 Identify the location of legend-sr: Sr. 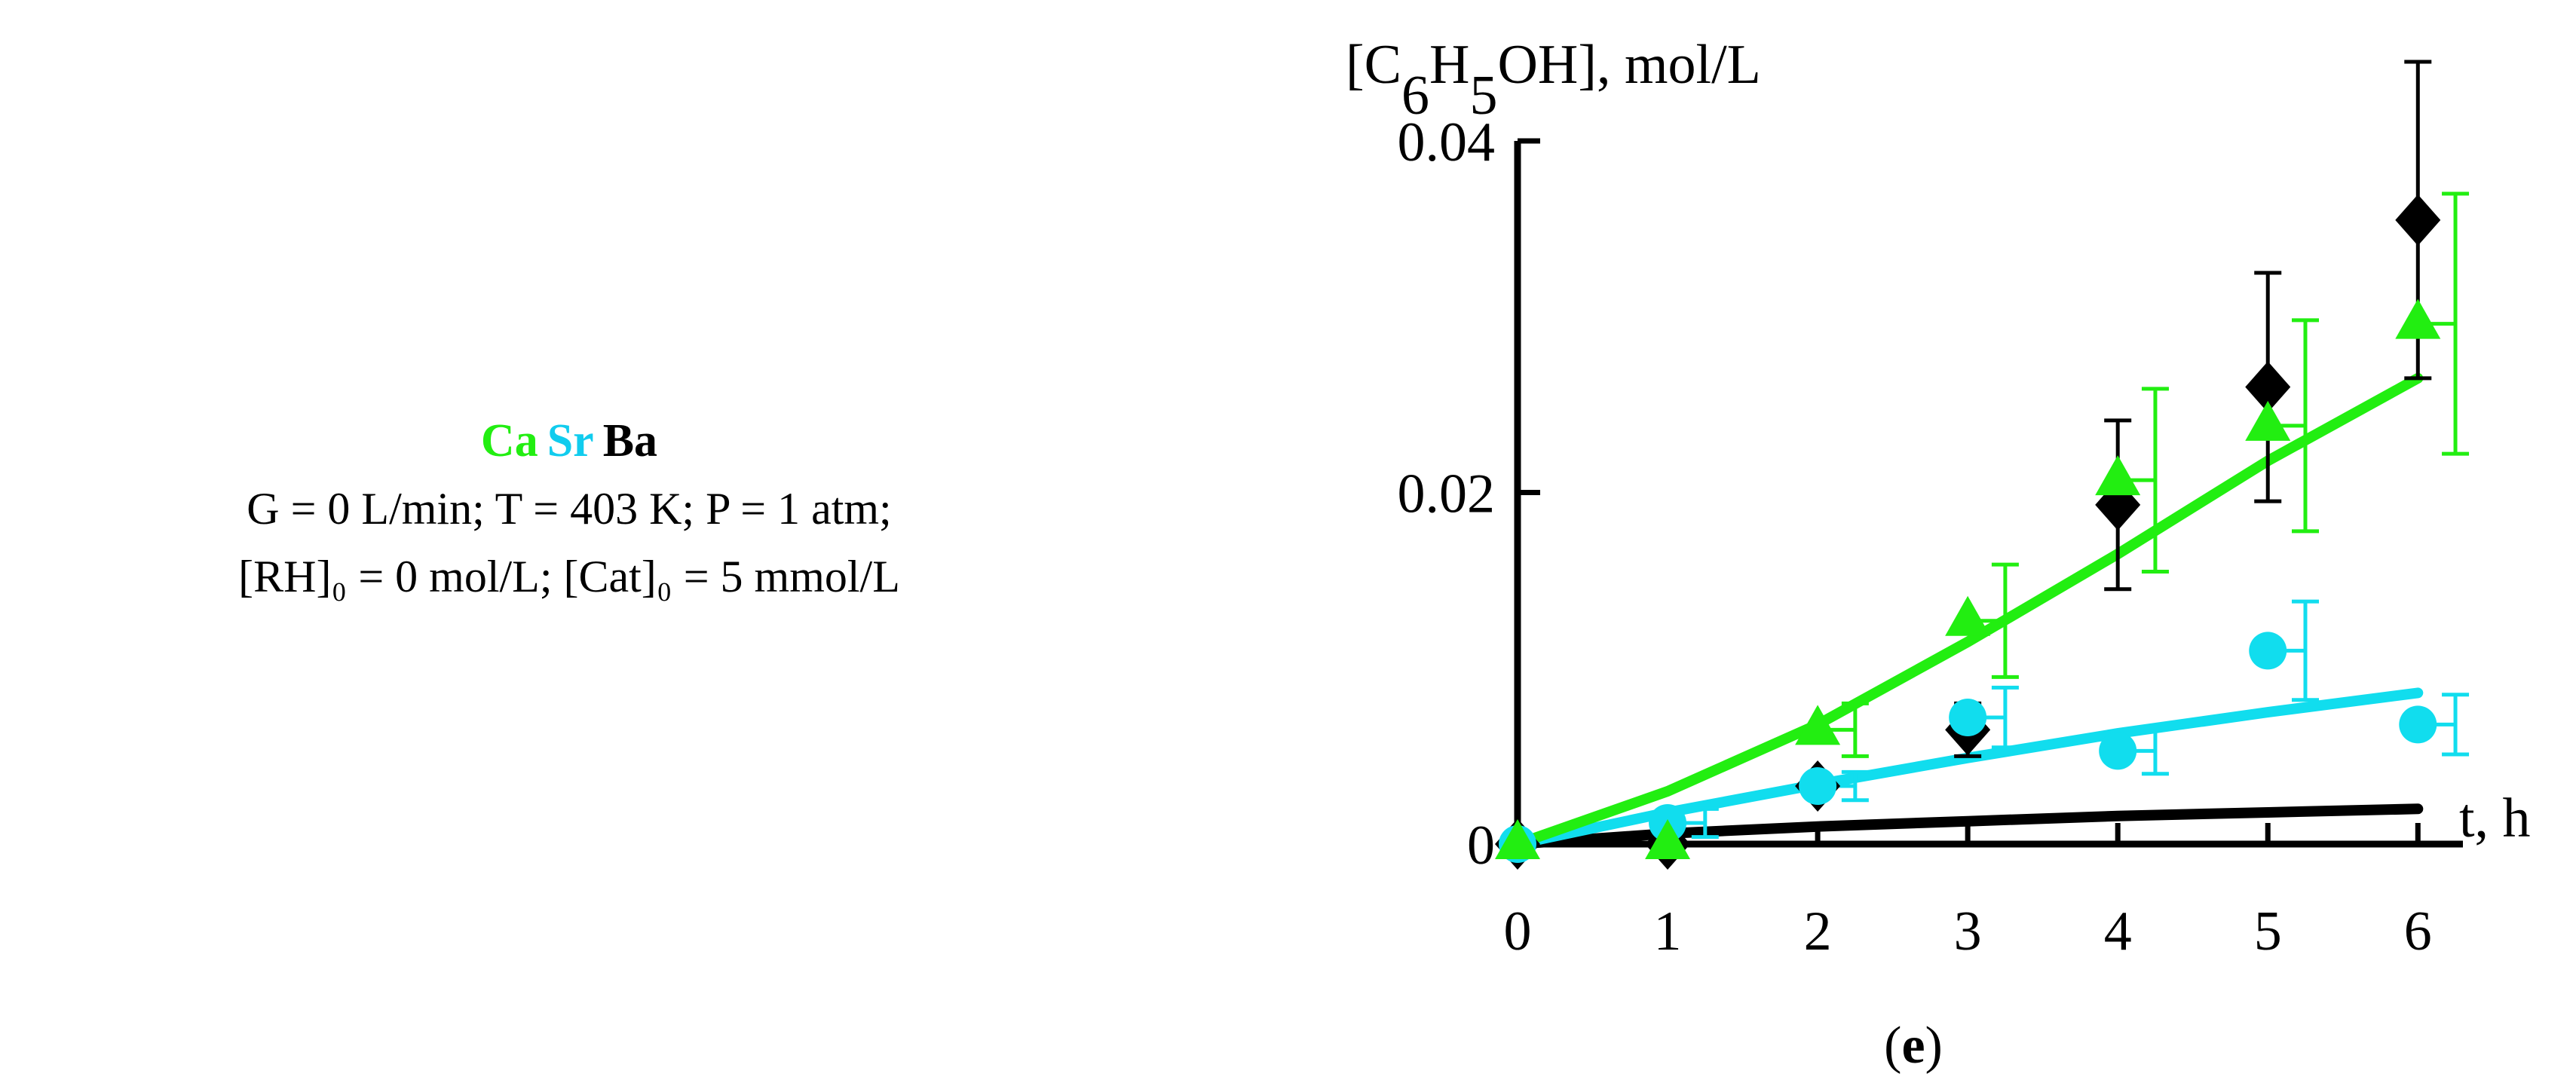
(570, 440).